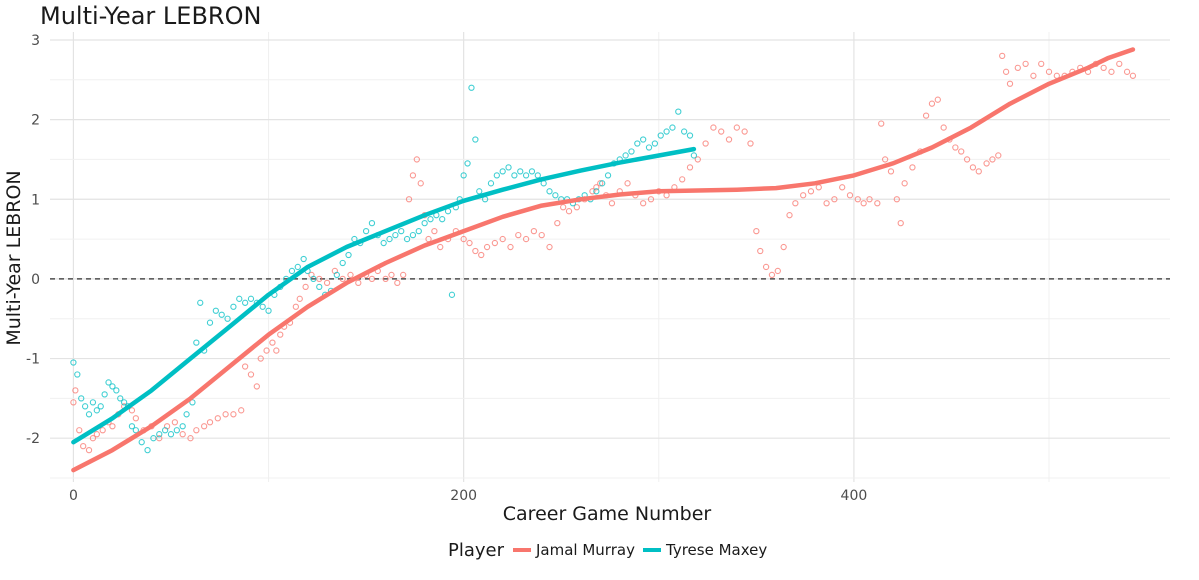 The width and height of the screenshot is (1199, 580). Describe the element at coordinates (35, 200) in the screenshot. I see `y-tick-label: 1` at that location.